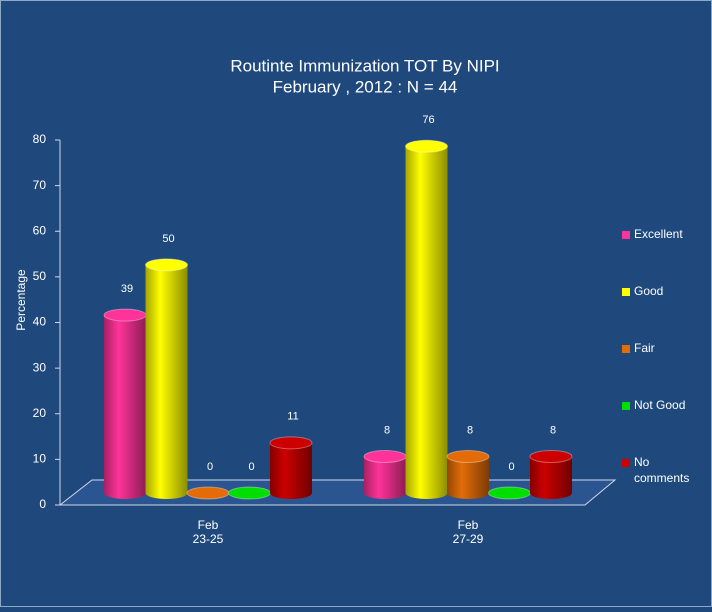 Image resolution: width=712 pixels, height=612 pixels. What do you see at coordinates (365, 86) in the screenshot?
I see `chart-subtitle: February , 2012 : N = 44` at bounding box center [365, 86].